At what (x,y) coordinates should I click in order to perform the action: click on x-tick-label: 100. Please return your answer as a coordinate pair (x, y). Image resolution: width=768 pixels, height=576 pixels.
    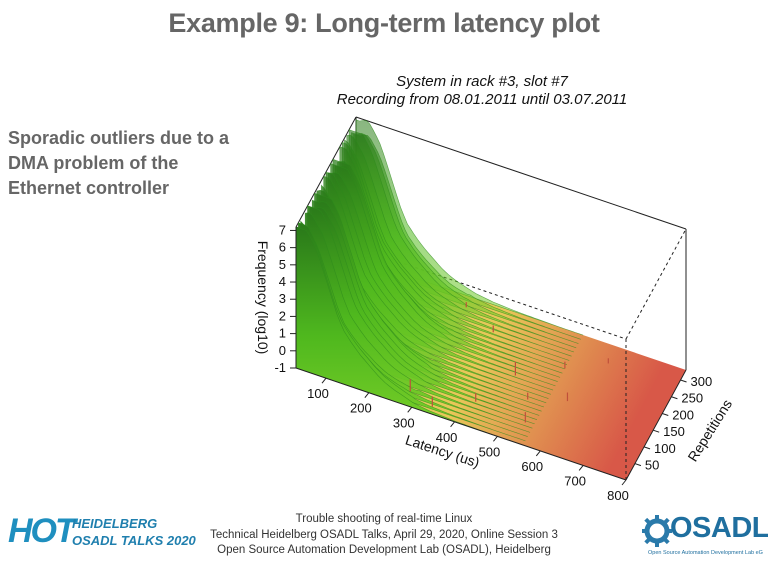
    Looking at the image, I should click on (318, 393).